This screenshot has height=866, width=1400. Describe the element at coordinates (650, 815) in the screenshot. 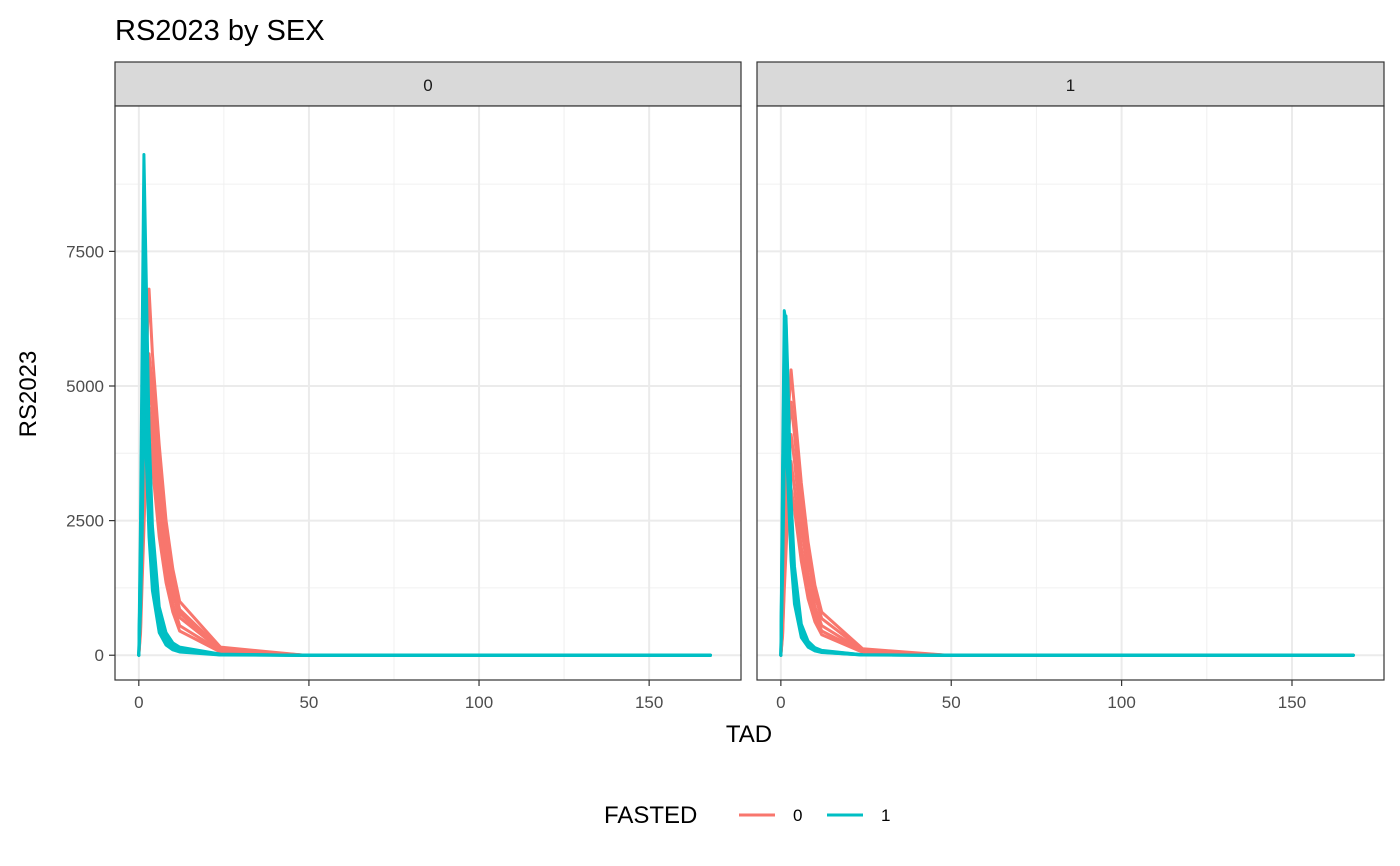

I see `legend-title: FASTED` at that location.